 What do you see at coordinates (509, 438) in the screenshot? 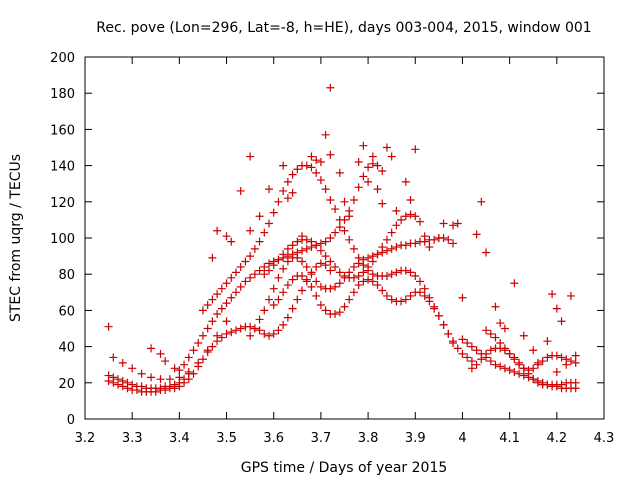
I see `x-tick-label: 4.1` at bounding box center [509, 438].